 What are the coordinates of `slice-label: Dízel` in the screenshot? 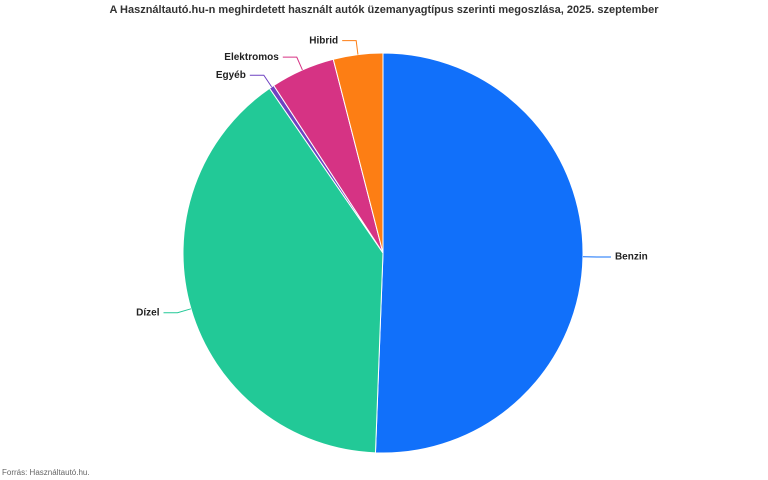 It's located at (148, 312).